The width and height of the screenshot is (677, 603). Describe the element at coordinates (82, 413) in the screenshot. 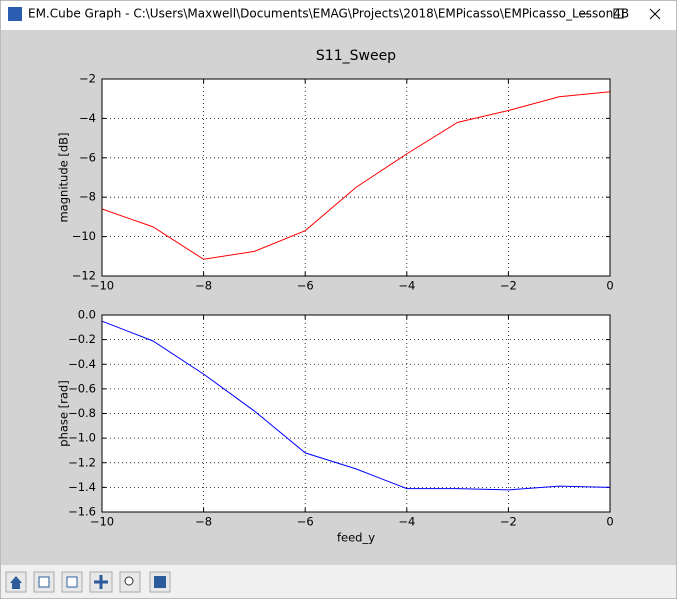

I see `y-tick-label: −0.8` at that location.